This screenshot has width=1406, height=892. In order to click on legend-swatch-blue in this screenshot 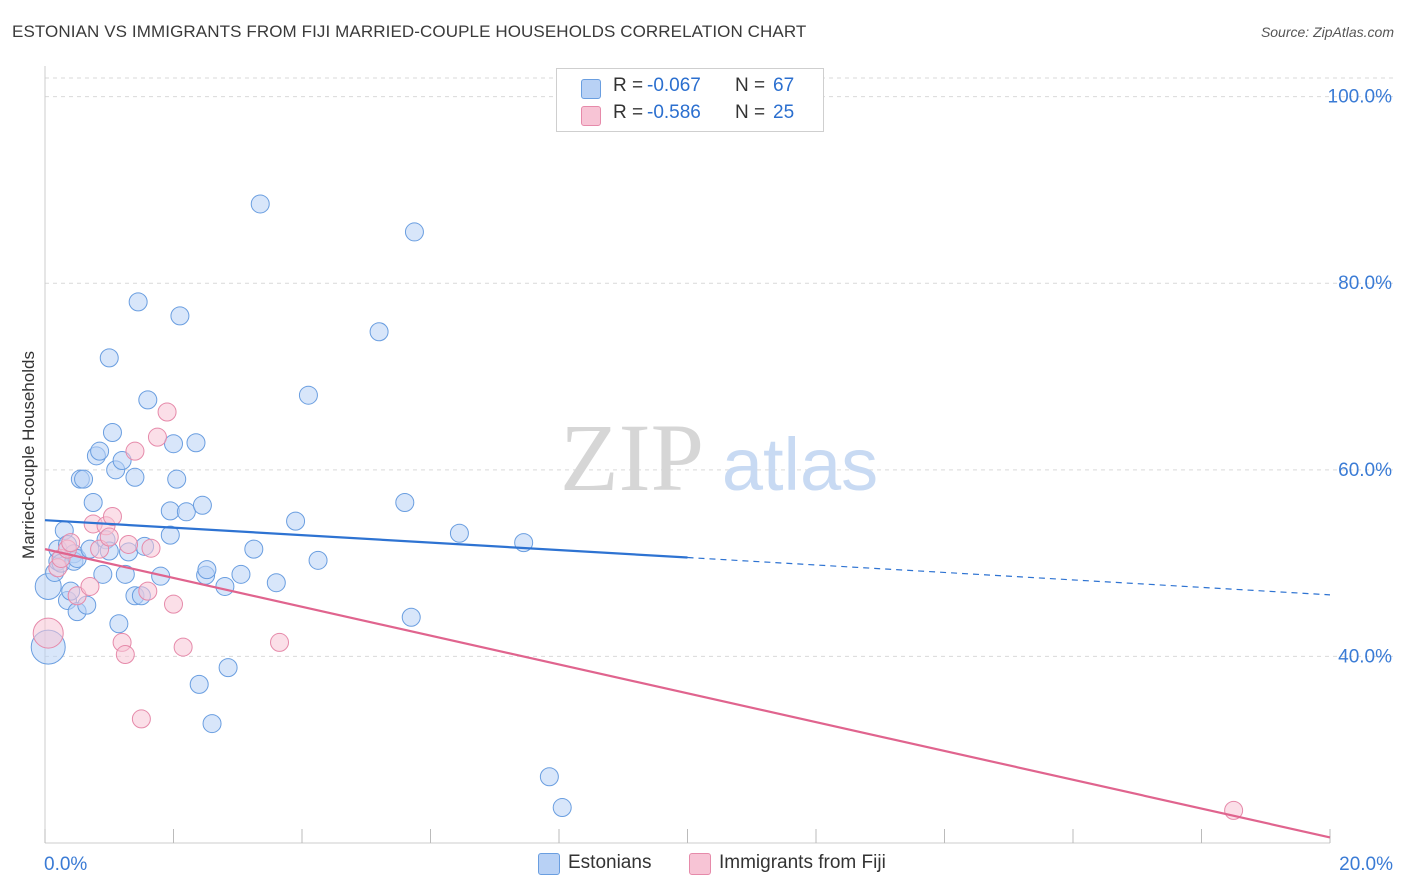, I will do `click(591, 89)`.